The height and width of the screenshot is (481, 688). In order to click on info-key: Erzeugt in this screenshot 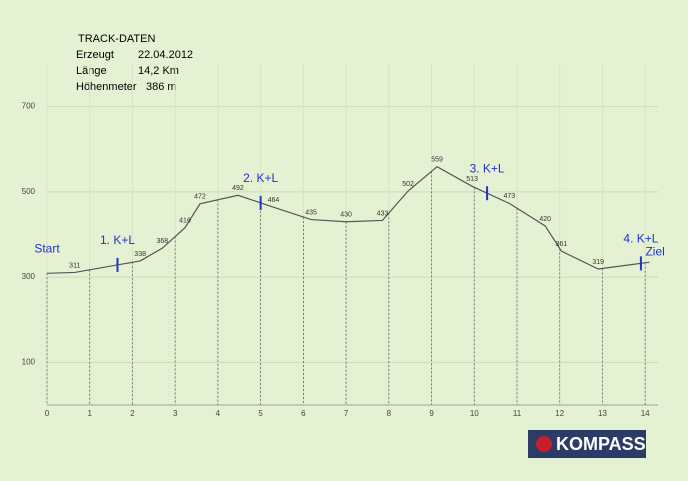, I will do `click(95, 55)`.